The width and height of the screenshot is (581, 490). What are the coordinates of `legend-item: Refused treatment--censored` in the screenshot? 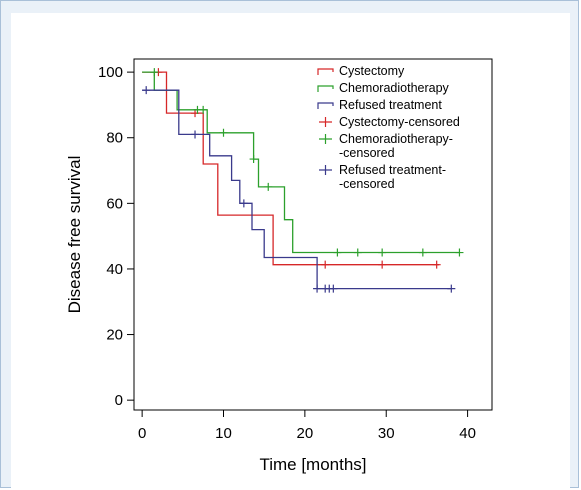 It's located at (382, 177).